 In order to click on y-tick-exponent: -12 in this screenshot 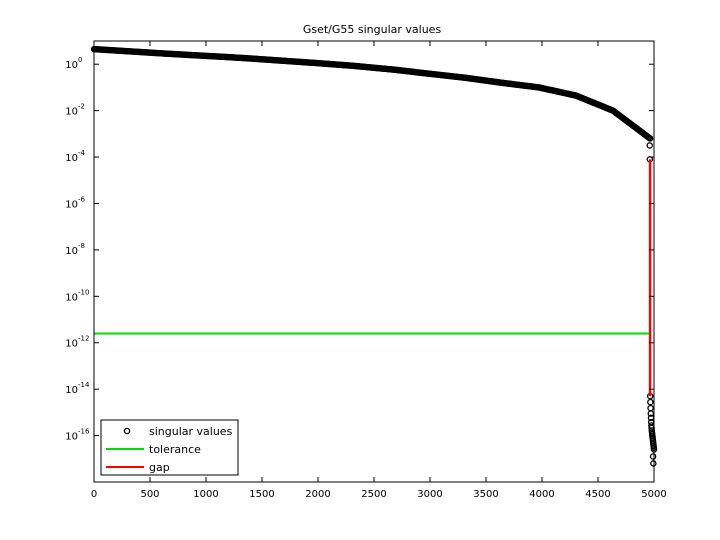, I will do `click(83, 339)`.